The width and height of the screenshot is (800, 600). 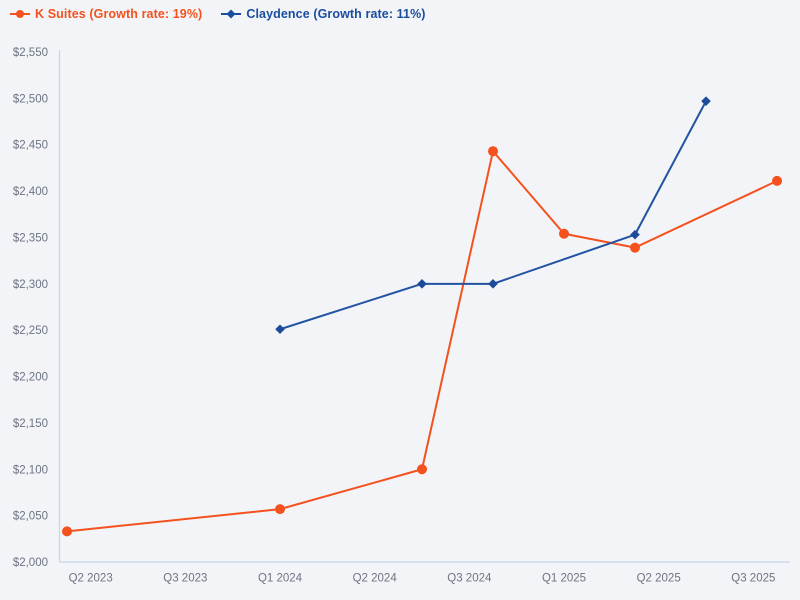 What do you see at coordinates (30, 53) in the screenshot?
I see `y-axis-tick-label: $2,550` at bounding box center [30, 53].